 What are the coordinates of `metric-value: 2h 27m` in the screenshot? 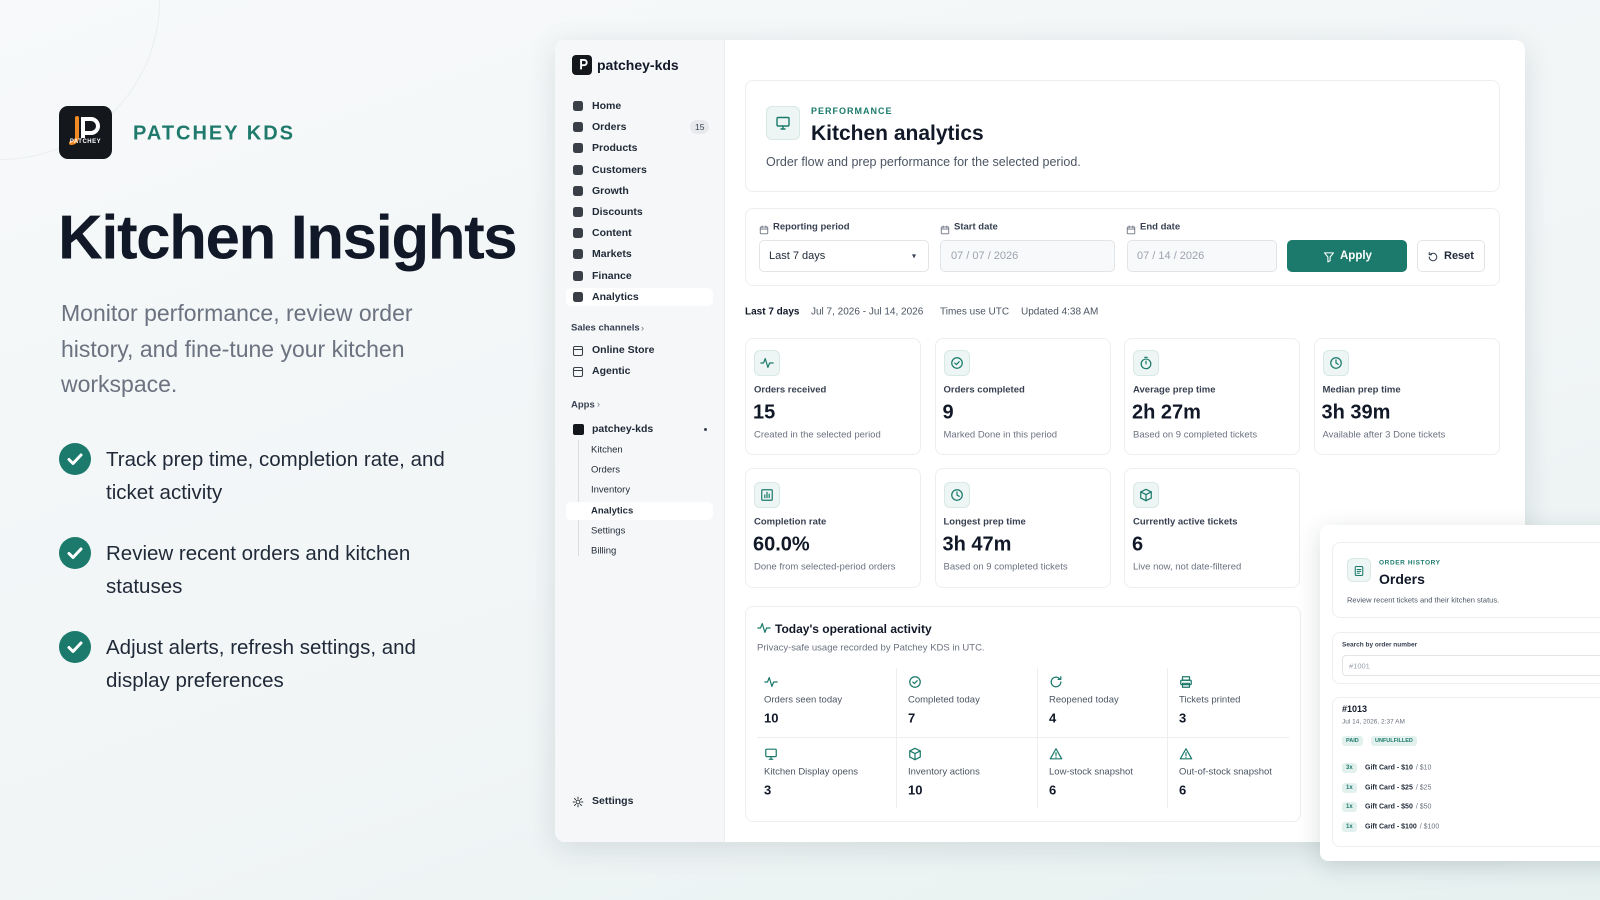 It's located at (1166, 412).